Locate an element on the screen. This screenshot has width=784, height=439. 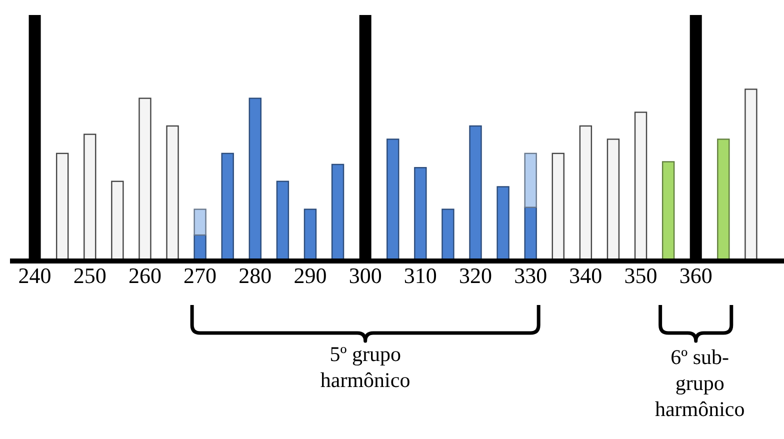
x-tick-label: 310 is located at coordinates (420, 275).